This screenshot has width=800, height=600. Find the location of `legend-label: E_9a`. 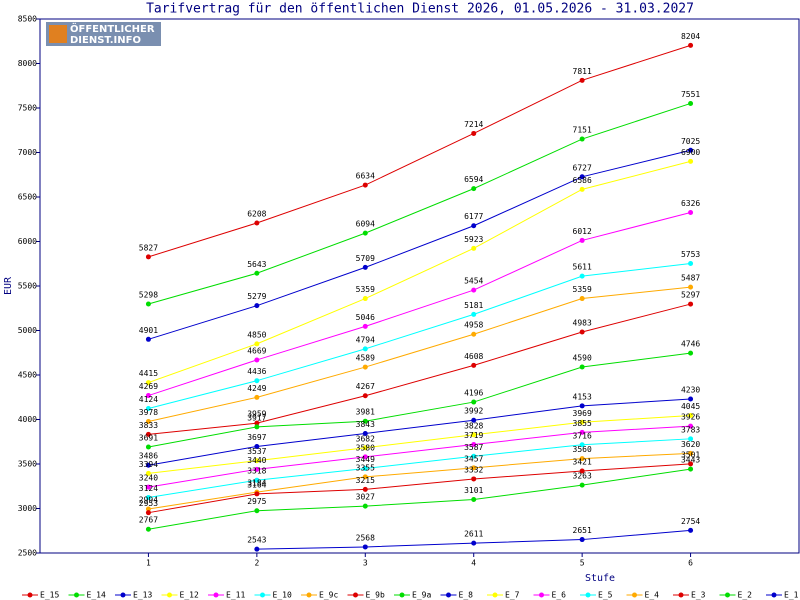

legend-label: E_9a is located at coordinates (421, 595).